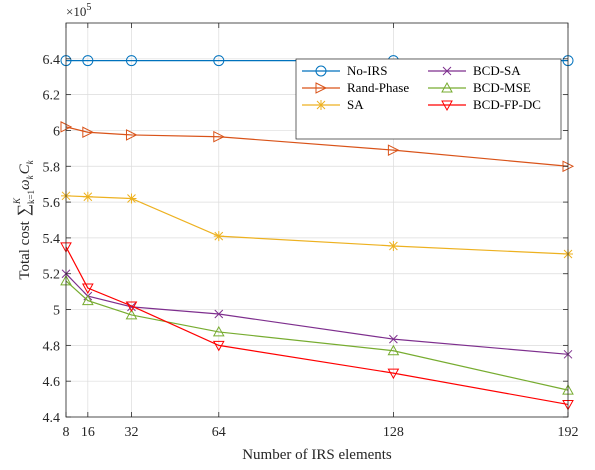 Image resolution: width=595 pixels, height=470 pixels. What do you see at coordinates (502, 87) in the screenshot?
I see `legend-label: BCD-MSE` at bounding box center [502, 87].